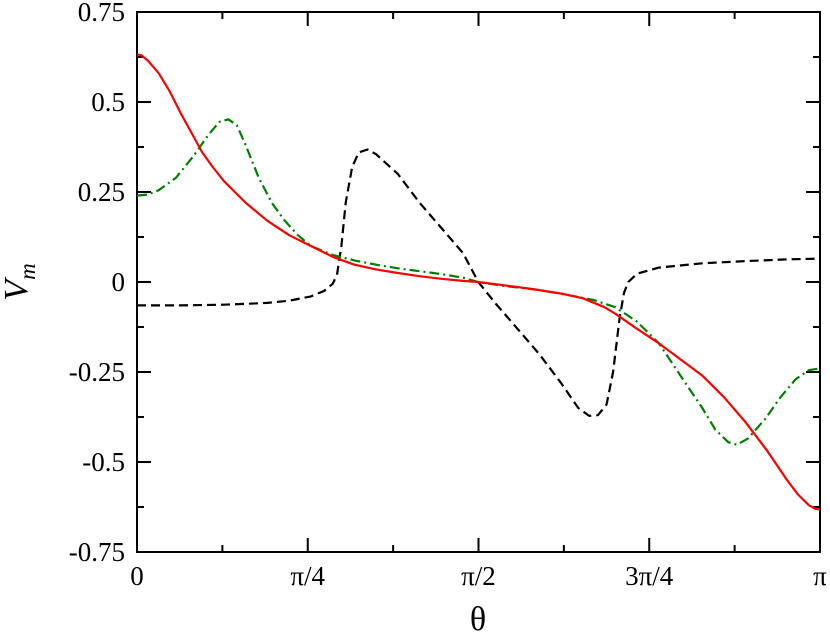 This screenshot has width=830, height=636. Describe the element at coordinates (108, 102) in the screenshot. I see `y-tick-label: 0.5` at that location.